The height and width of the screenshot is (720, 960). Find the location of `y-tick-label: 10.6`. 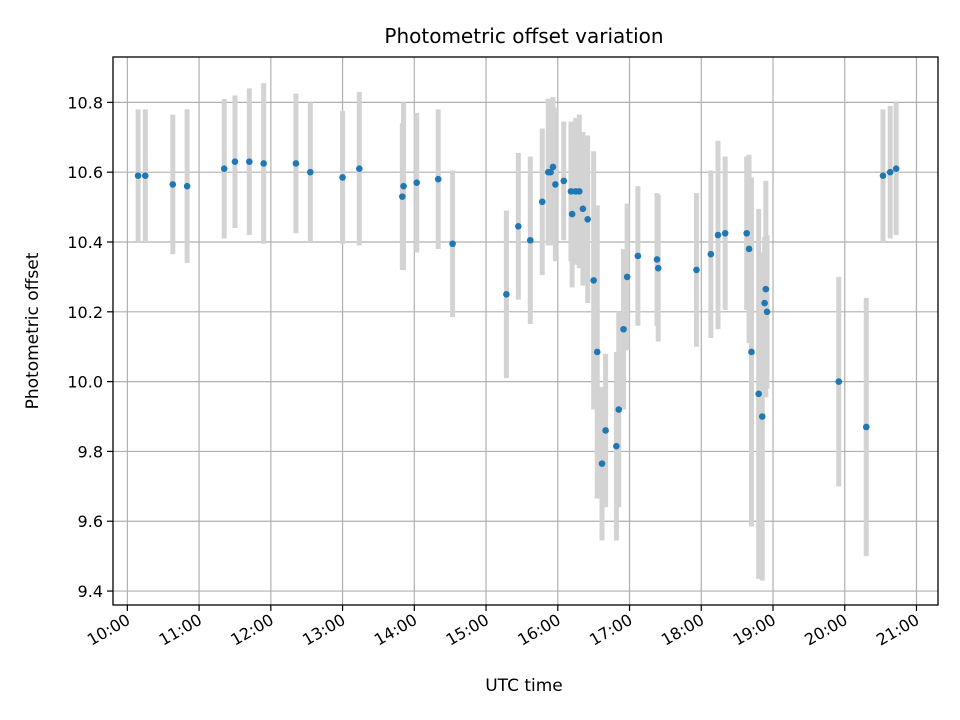

y-tick-label: 10.6 is located at coordinates (85, 172).